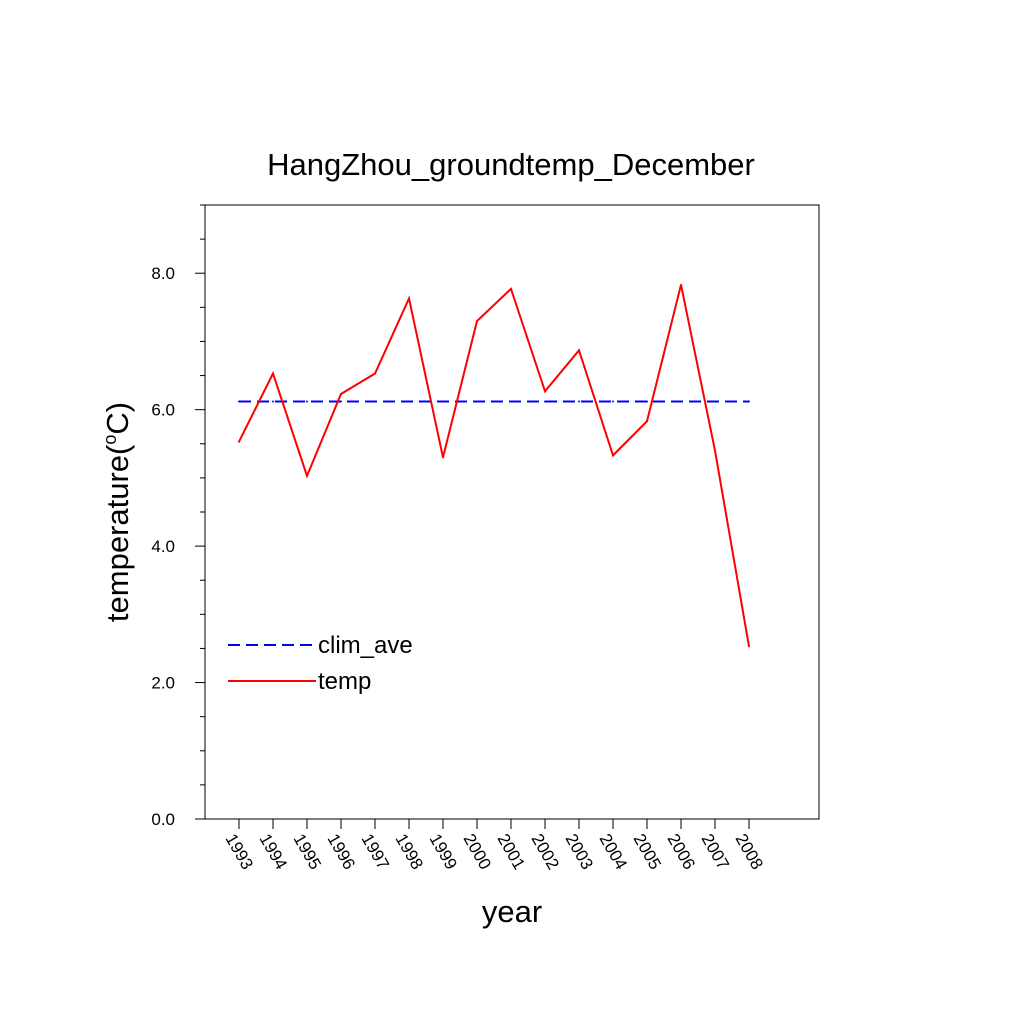  Describe the element at coordinates (320, 663) in the screenshot. I see `legend: clim_ave temp` at that location.